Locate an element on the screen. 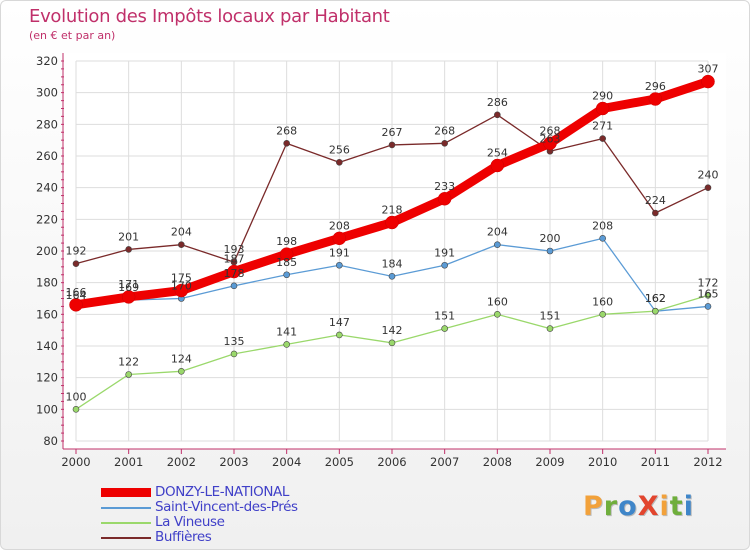 This screenshot has height=550, width=750. data-label: 233 is located at coordinates (444, 186).